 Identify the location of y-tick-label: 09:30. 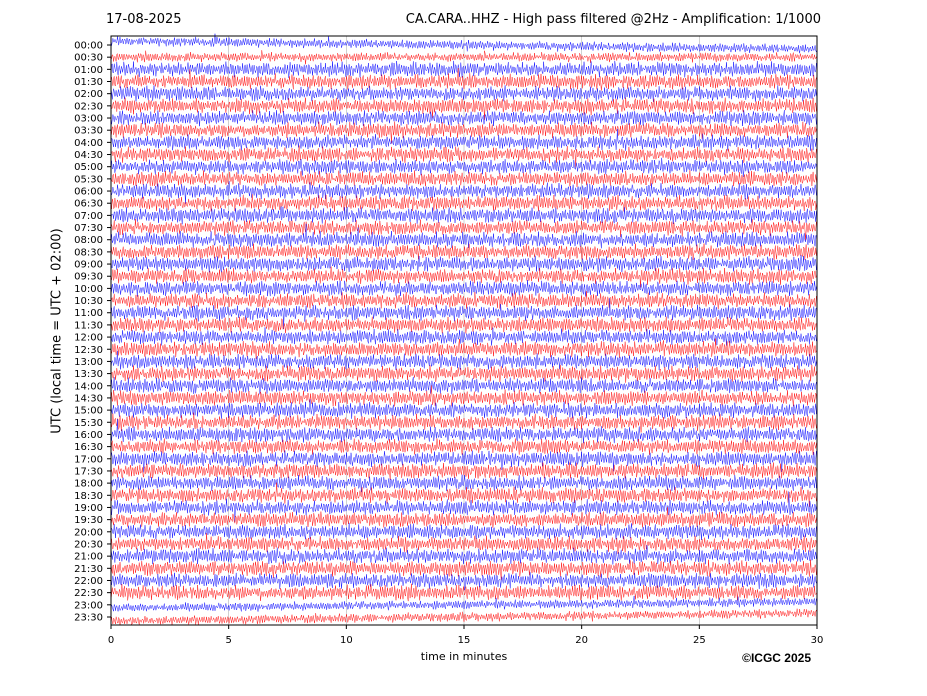
(88, 277).